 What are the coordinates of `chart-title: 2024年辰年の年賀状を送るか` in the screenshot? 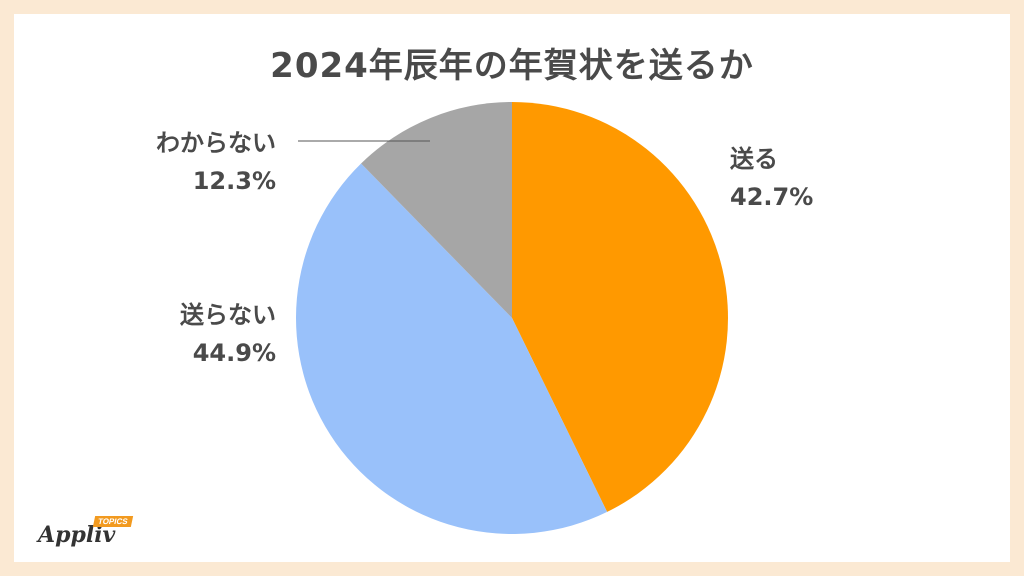 It's located at (512, 66).